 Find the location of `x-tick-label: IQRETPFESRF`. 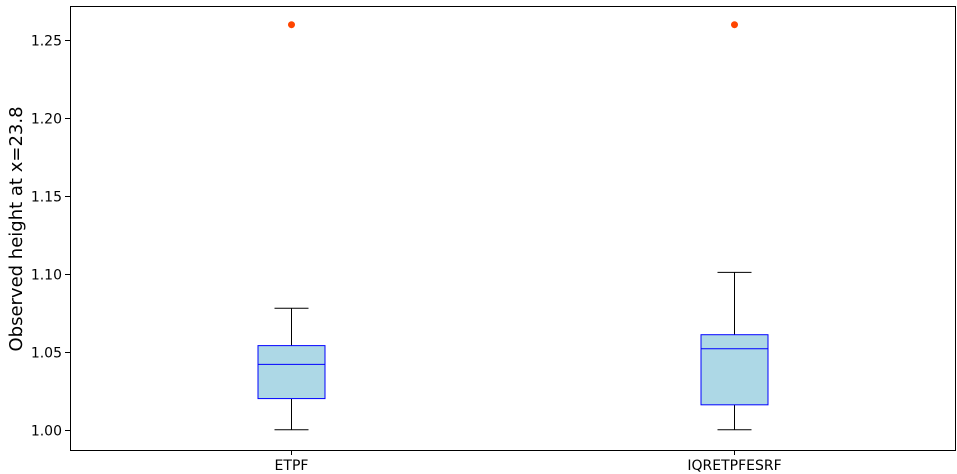

x-tick-label: IQRETPFESRF is located at coordinates (734, 466).